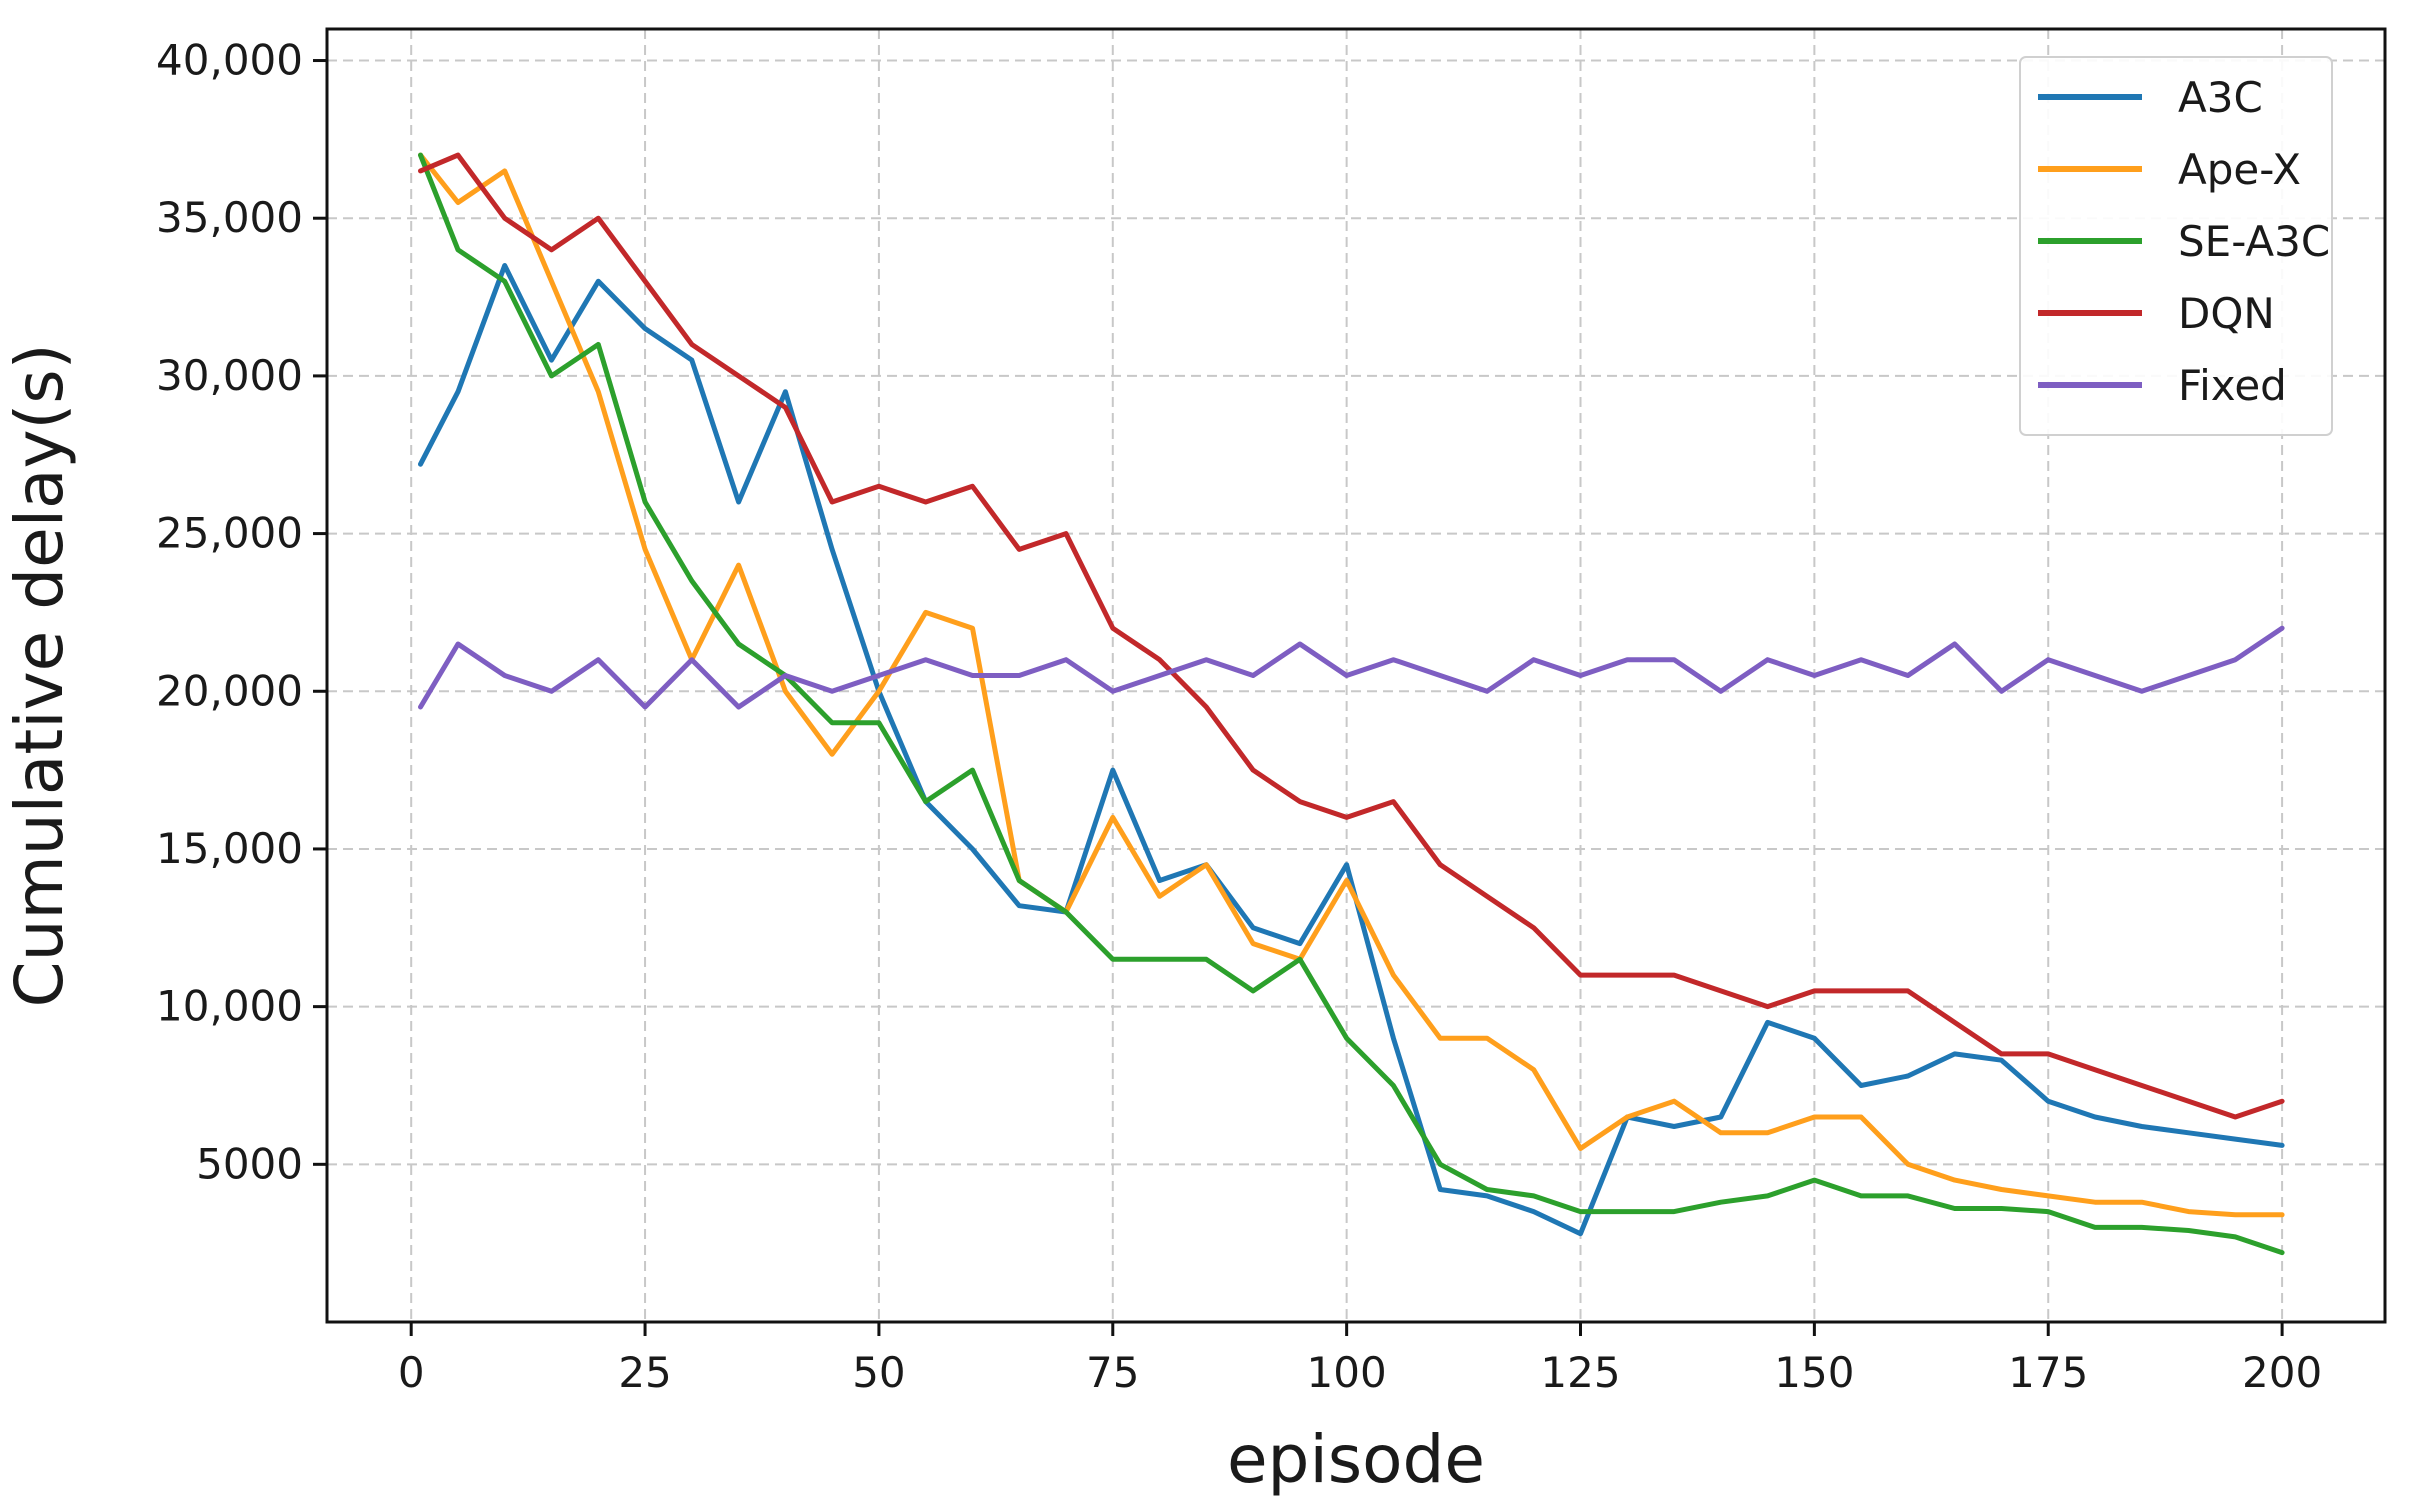 This screenshot has width=2417, height=1508. Describe the element at coordinates (2220, 97) in the screenshot. I see `legend-label: A3C` at that location.